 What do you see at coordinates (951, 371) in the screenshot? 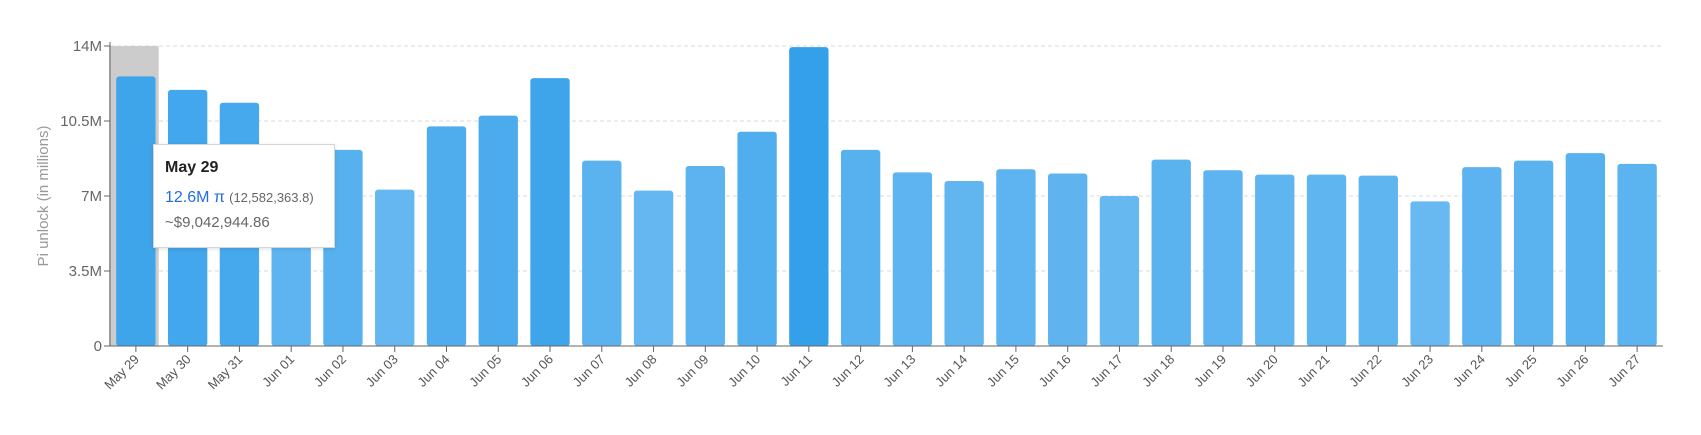
I see `x-tick-label: Jun 14` at bounding box center [951, 371].